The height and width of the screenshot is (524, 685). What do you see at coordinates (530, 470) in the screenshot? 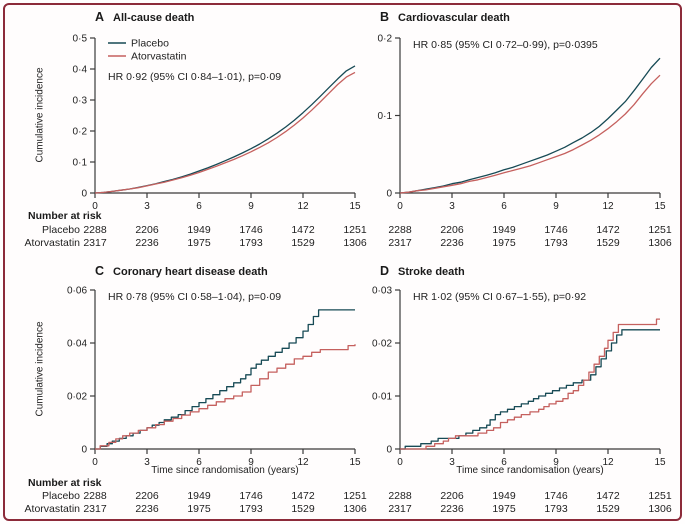
I see `x-axis-title-d: Time since randomisation (years)` at bounding box center [530, 470].